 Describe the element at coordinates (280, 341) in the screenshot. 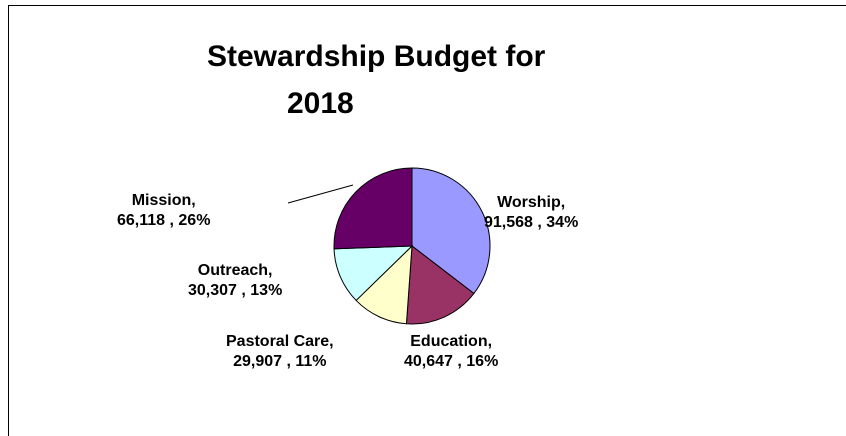

I see `pastoral-care-name: Pastoral Care,` at that location.